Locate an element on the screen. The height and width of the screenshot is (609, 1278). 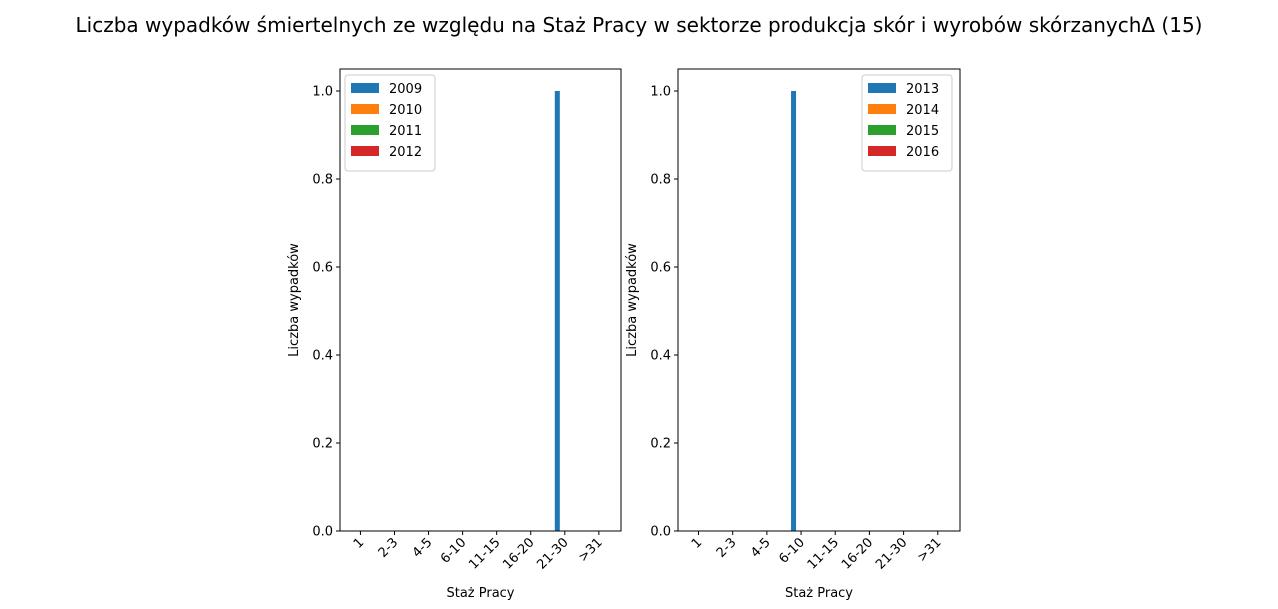
legend-label-2014: 2014 is located at coordinates (922, 110).